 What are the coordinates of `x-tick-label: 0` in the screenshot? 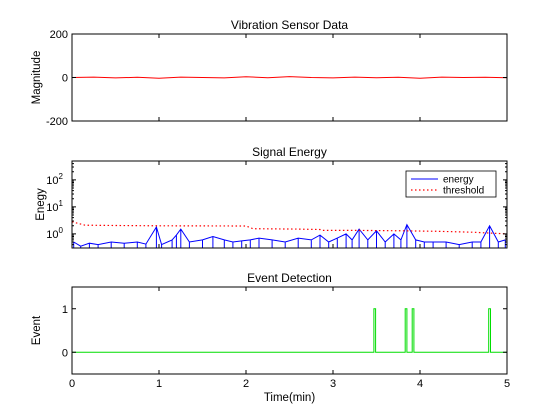 It's located at (72, 384).